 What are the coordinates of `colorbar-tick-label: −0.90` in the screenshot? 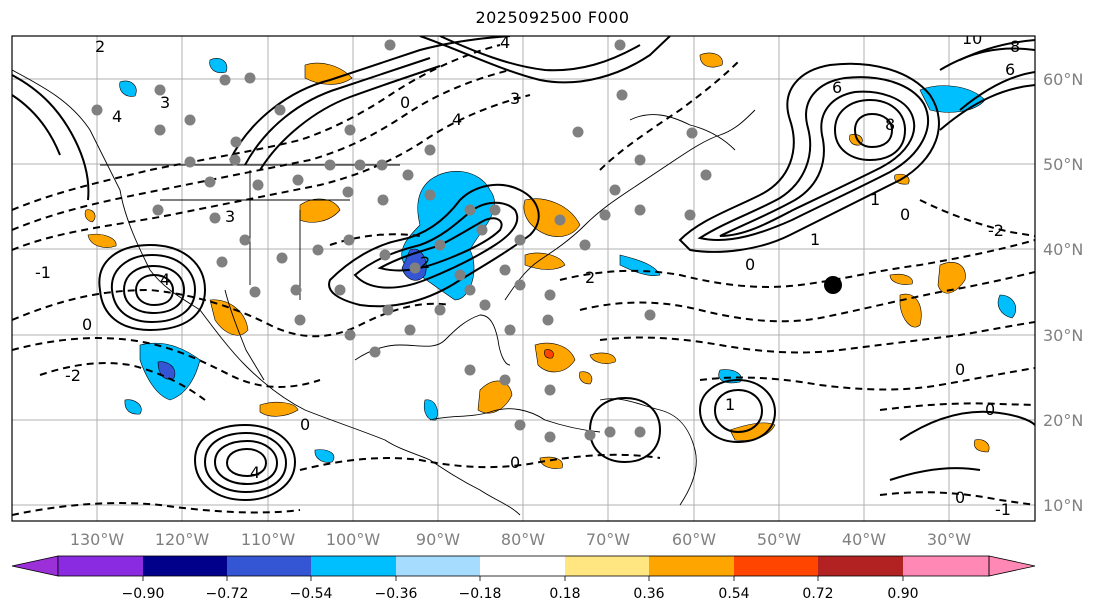 It's located at (143, 594).